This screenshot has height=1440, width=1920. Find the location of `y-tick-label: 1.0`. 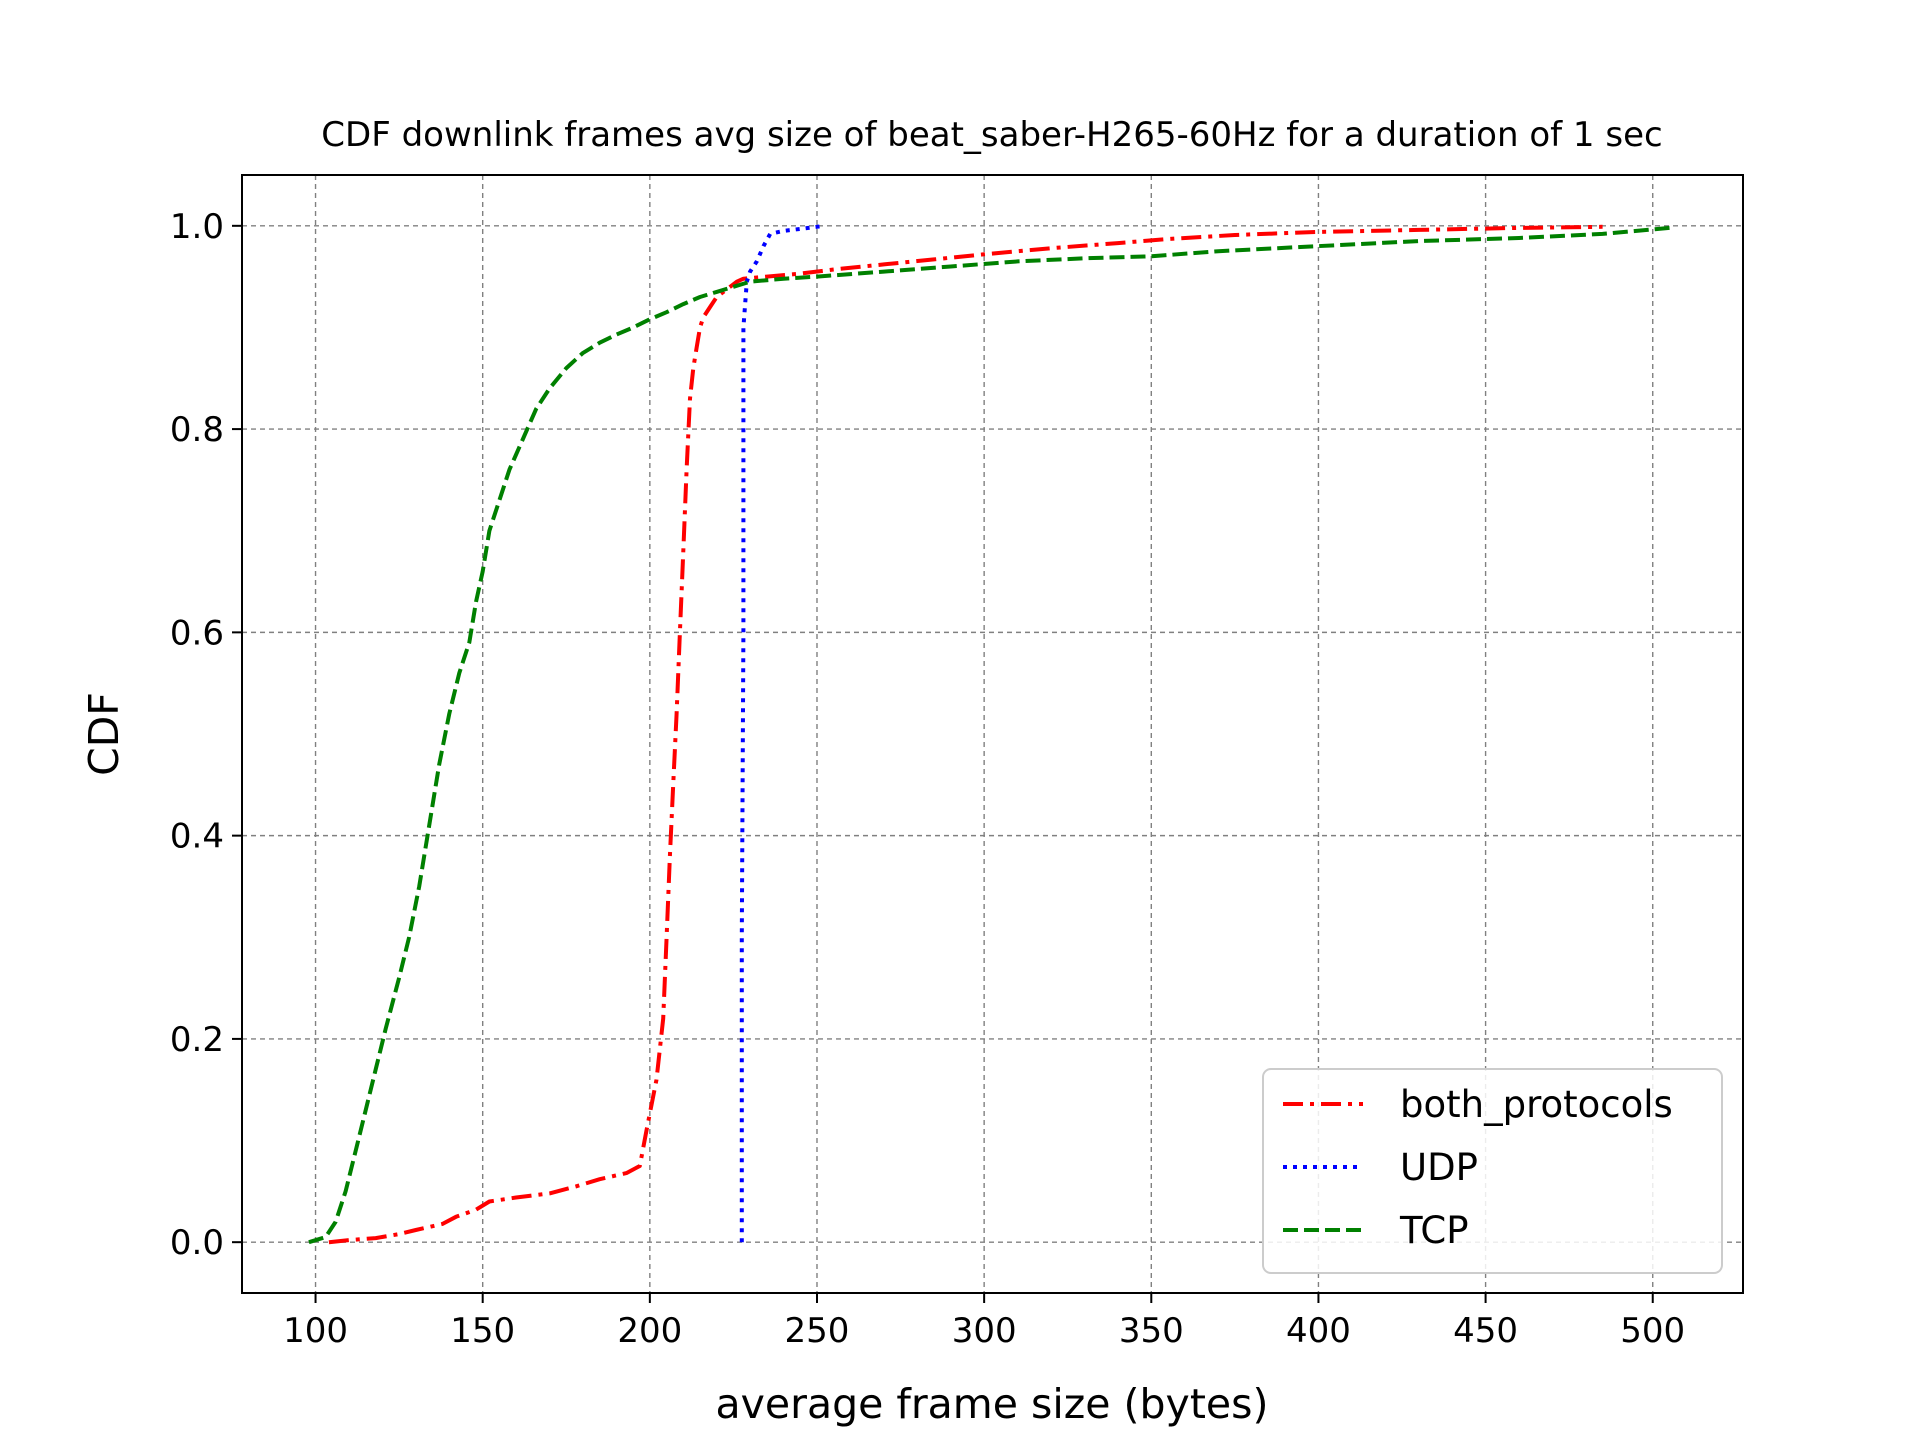

y-tick-label: 1.0 is located at coordinates (197, 227).